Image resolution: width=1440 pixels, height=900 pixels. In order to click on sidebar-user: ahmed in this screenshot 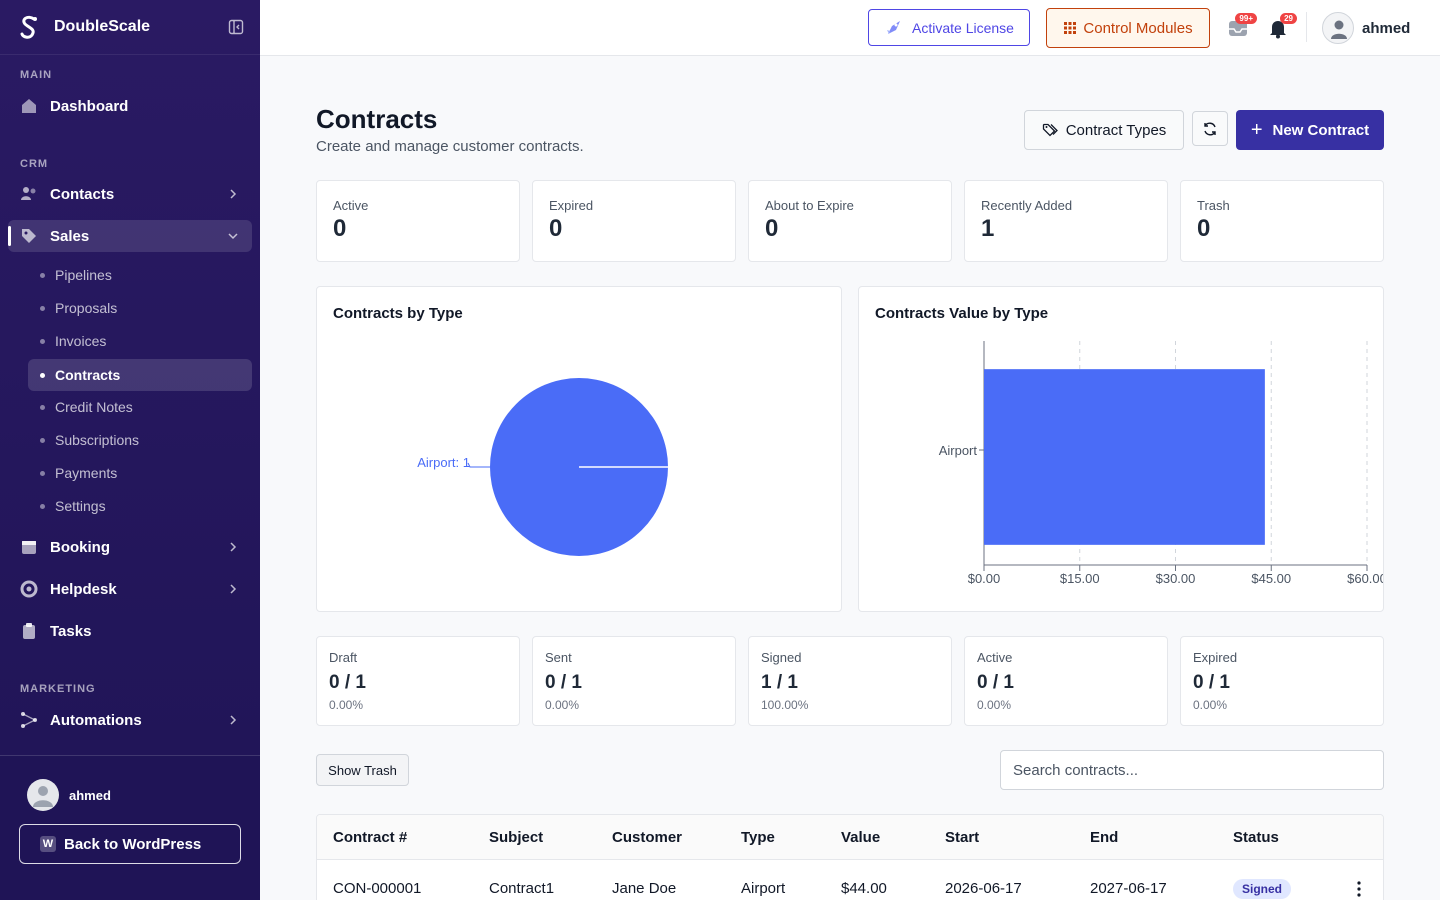, I will do `click(69, 795)`.